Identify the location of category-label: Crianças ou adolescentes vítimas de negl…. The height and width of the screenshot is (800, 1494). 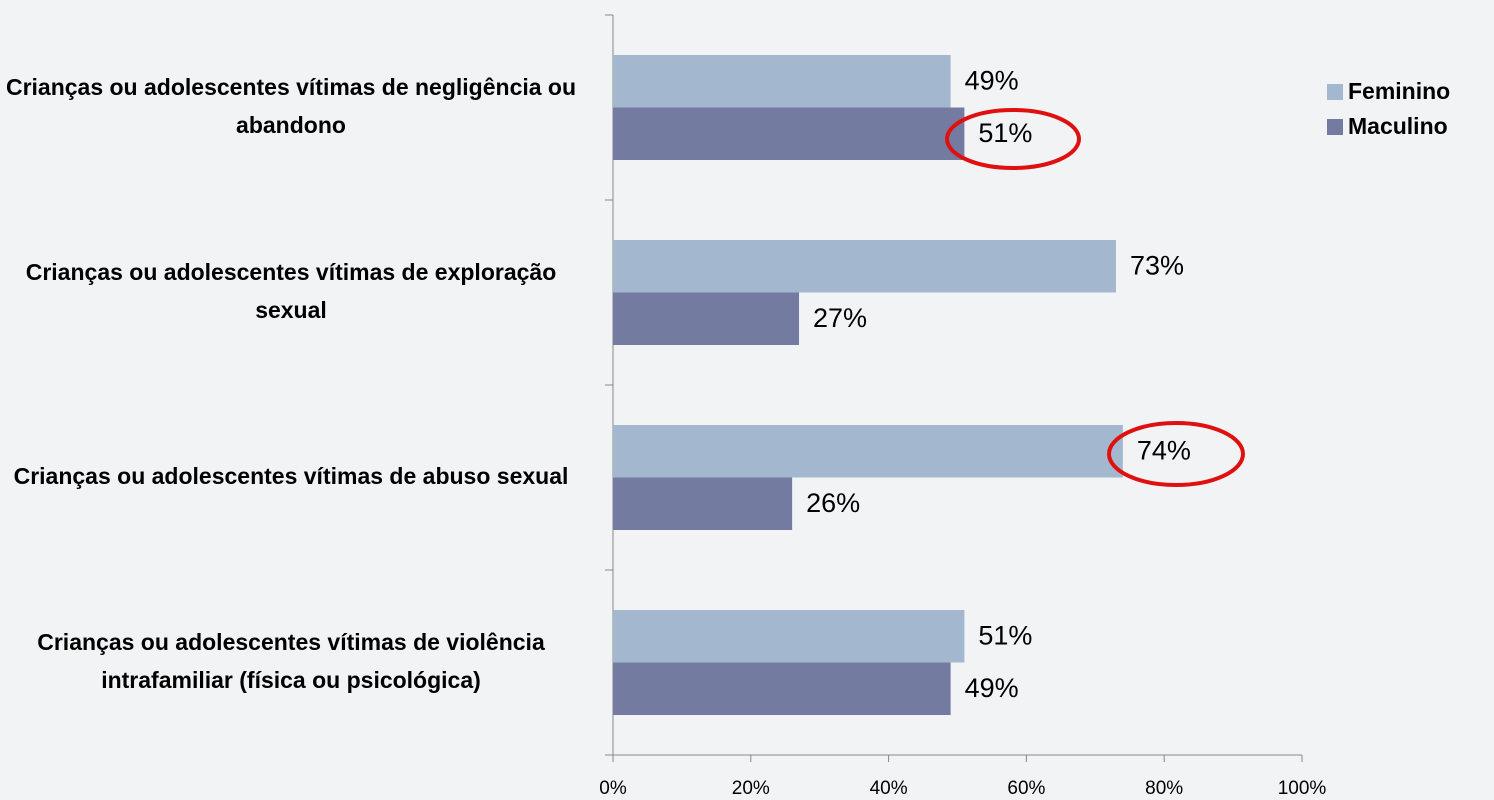
(291, 105).